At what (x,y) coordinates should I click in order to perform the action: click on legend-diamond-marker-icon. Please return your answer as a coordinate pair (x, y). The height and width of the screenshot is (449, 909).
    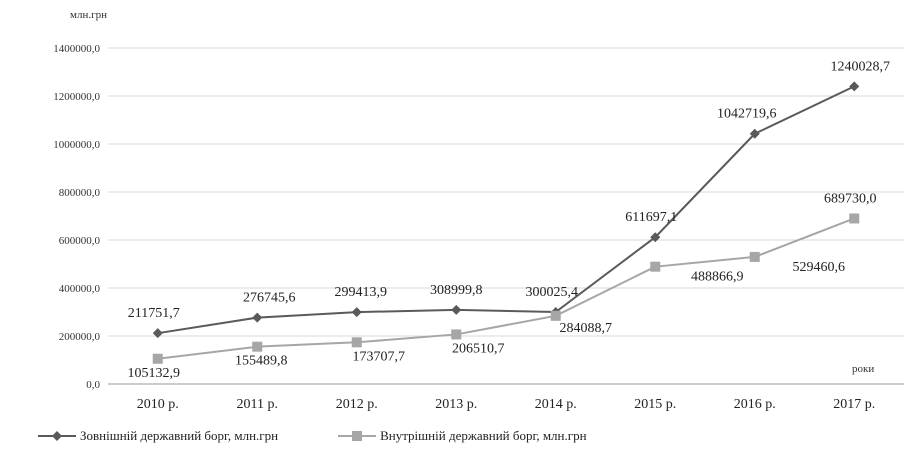
    Looking at the image, I should click on (57, 436).